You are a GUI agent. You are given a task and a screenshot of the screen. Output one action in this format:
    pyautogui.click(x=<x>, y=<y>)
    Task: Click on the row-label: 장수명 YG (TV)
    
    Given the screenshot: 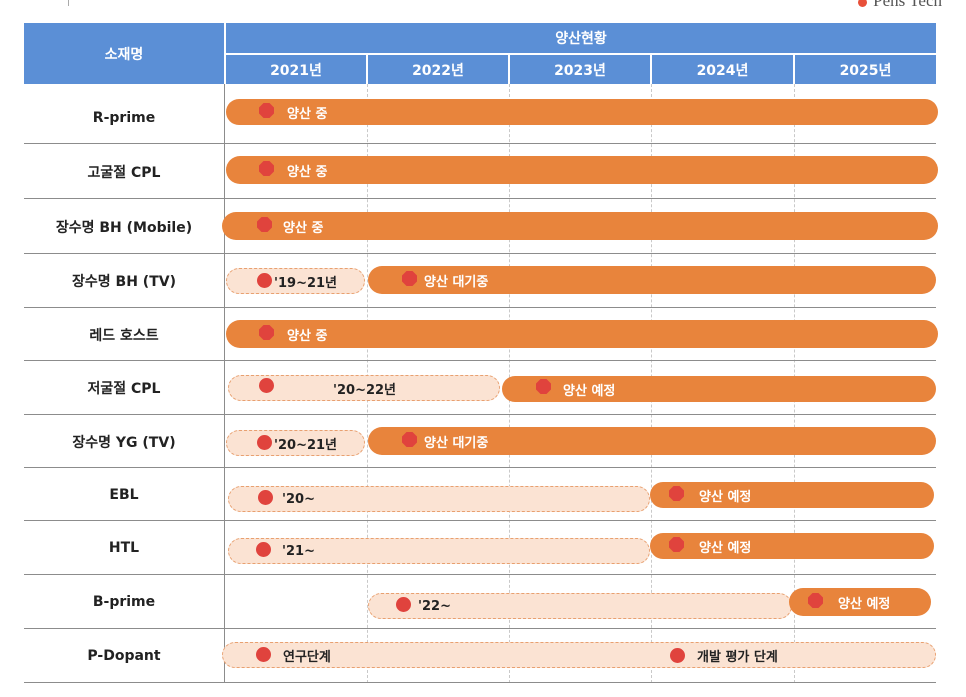 What is the action you would take?
    pyautogui.click(x=124, y=442)
    